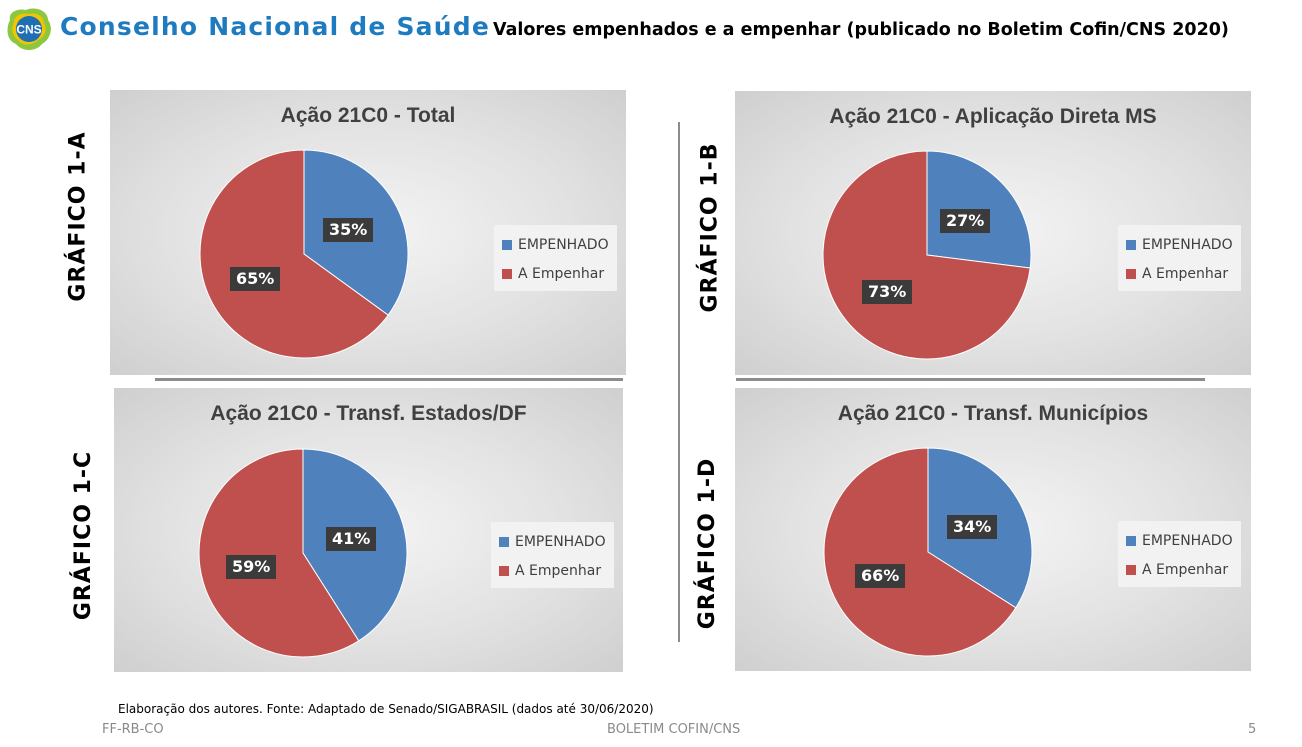  I want to click on data-label-a-empenhar-c: 59%, so click(251, 567).